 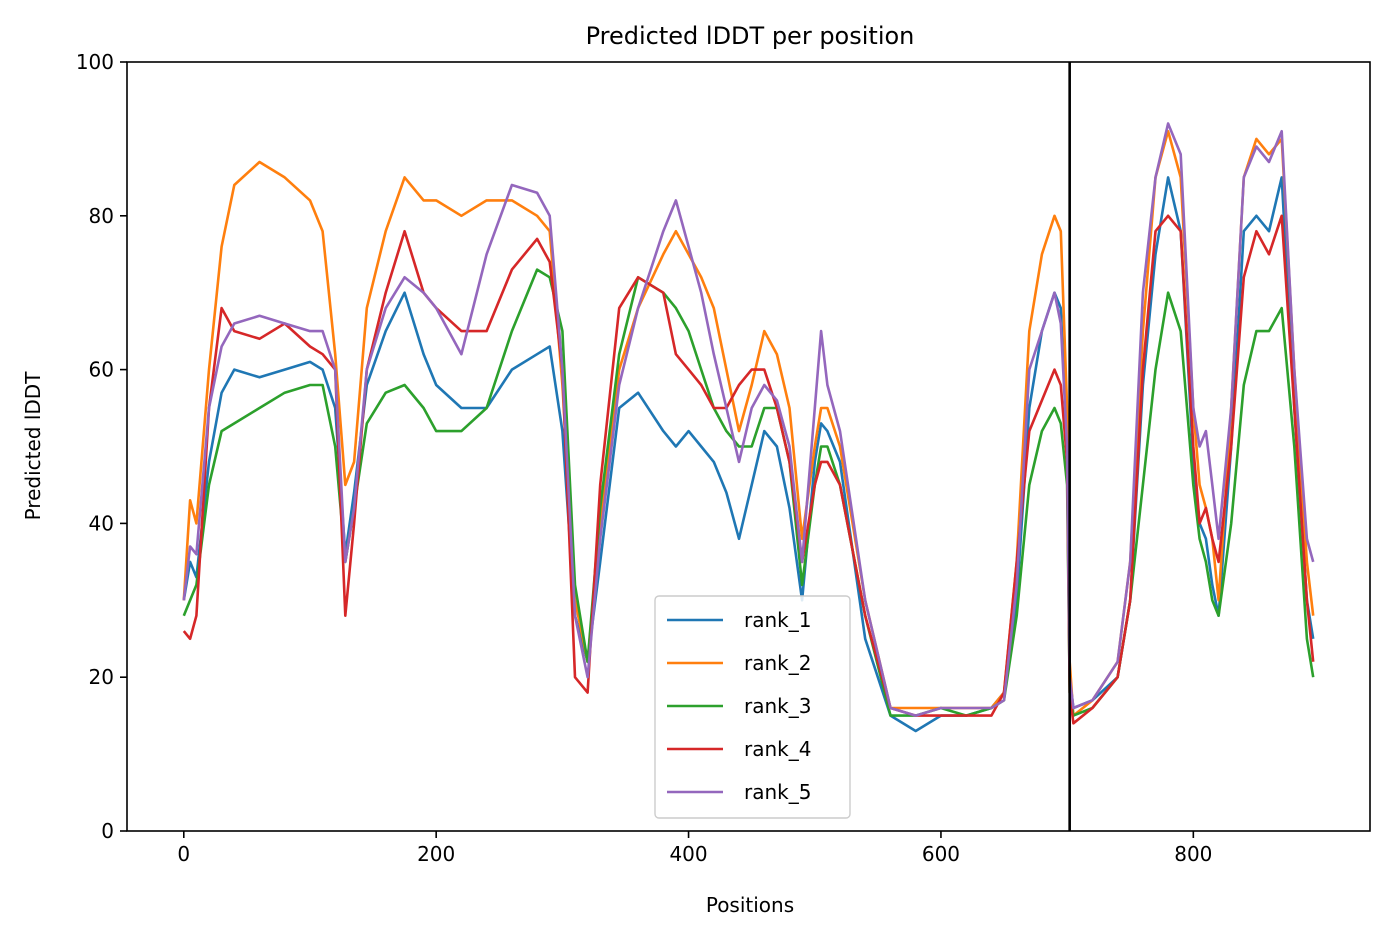 What do you see at coordinates (95, 62) in the screenshot?
I see `y-tick-label: 100` at bounding box center [95, 62].